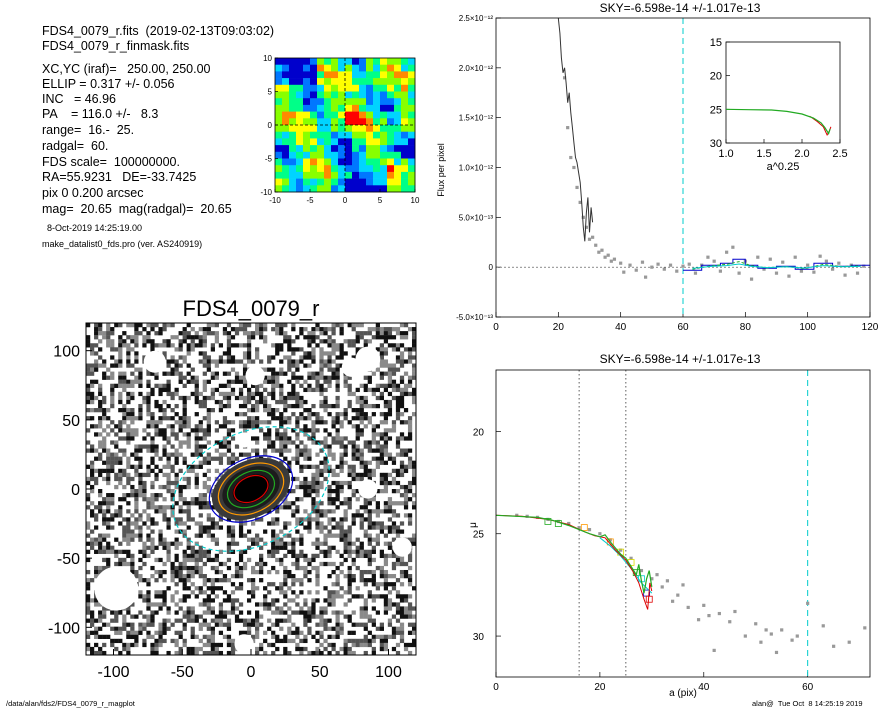  What do you see at coordinates (266, 192) in the screenshot?
I see `residual-ytick-label: -10` at bounding box center [266, 192].